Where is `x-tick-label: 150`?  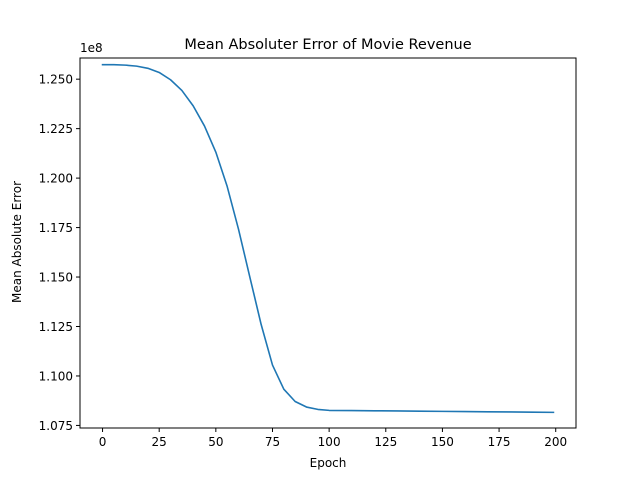
x-tick-label: 150 is located at coordinates (442, 442).